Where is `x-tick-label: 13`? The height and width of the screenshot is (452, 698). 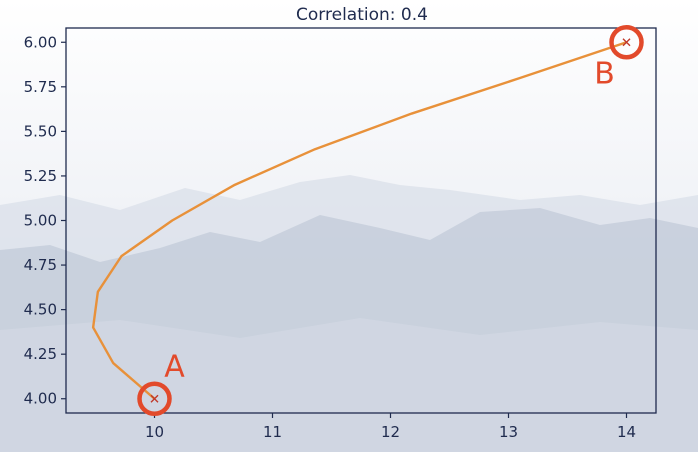
x-tick-label: 13 is located at coordinates (508, 432).